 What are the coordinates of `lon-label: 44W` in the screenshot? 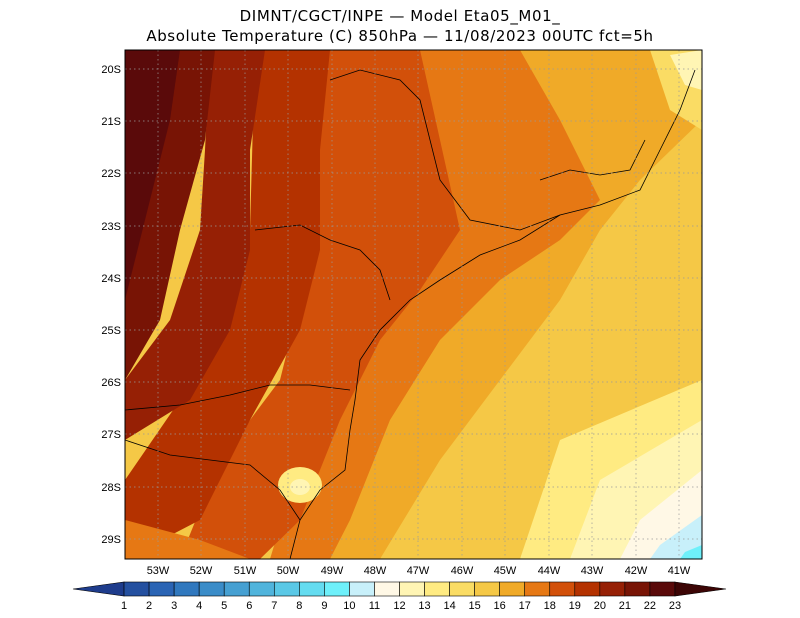 It's located at (549, 571).